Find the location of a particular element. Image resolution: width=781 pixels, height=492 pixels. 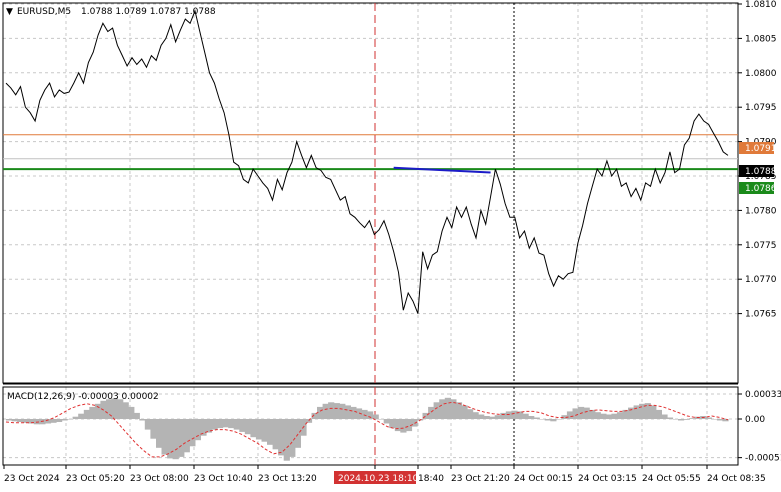

symbol-header: ▼ EURUSD,M5 1.0788 1.0789 1.0787 1.0788 is located at coordinates (111, 12).